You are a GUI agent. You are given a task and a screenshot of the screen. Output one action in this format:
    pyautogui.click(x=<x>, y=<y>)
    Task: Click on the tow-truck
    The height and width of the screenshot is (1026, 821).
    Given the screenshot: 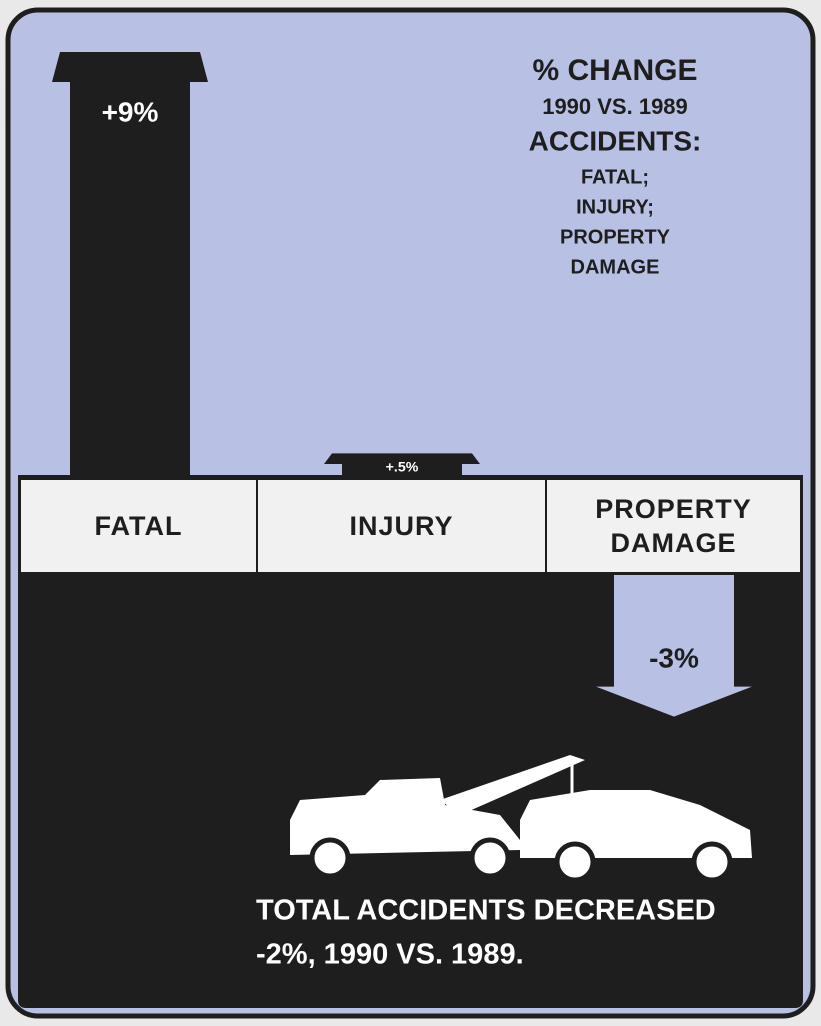 What is the action you would take?
    pyautogui.click(x=521, y=819)
    